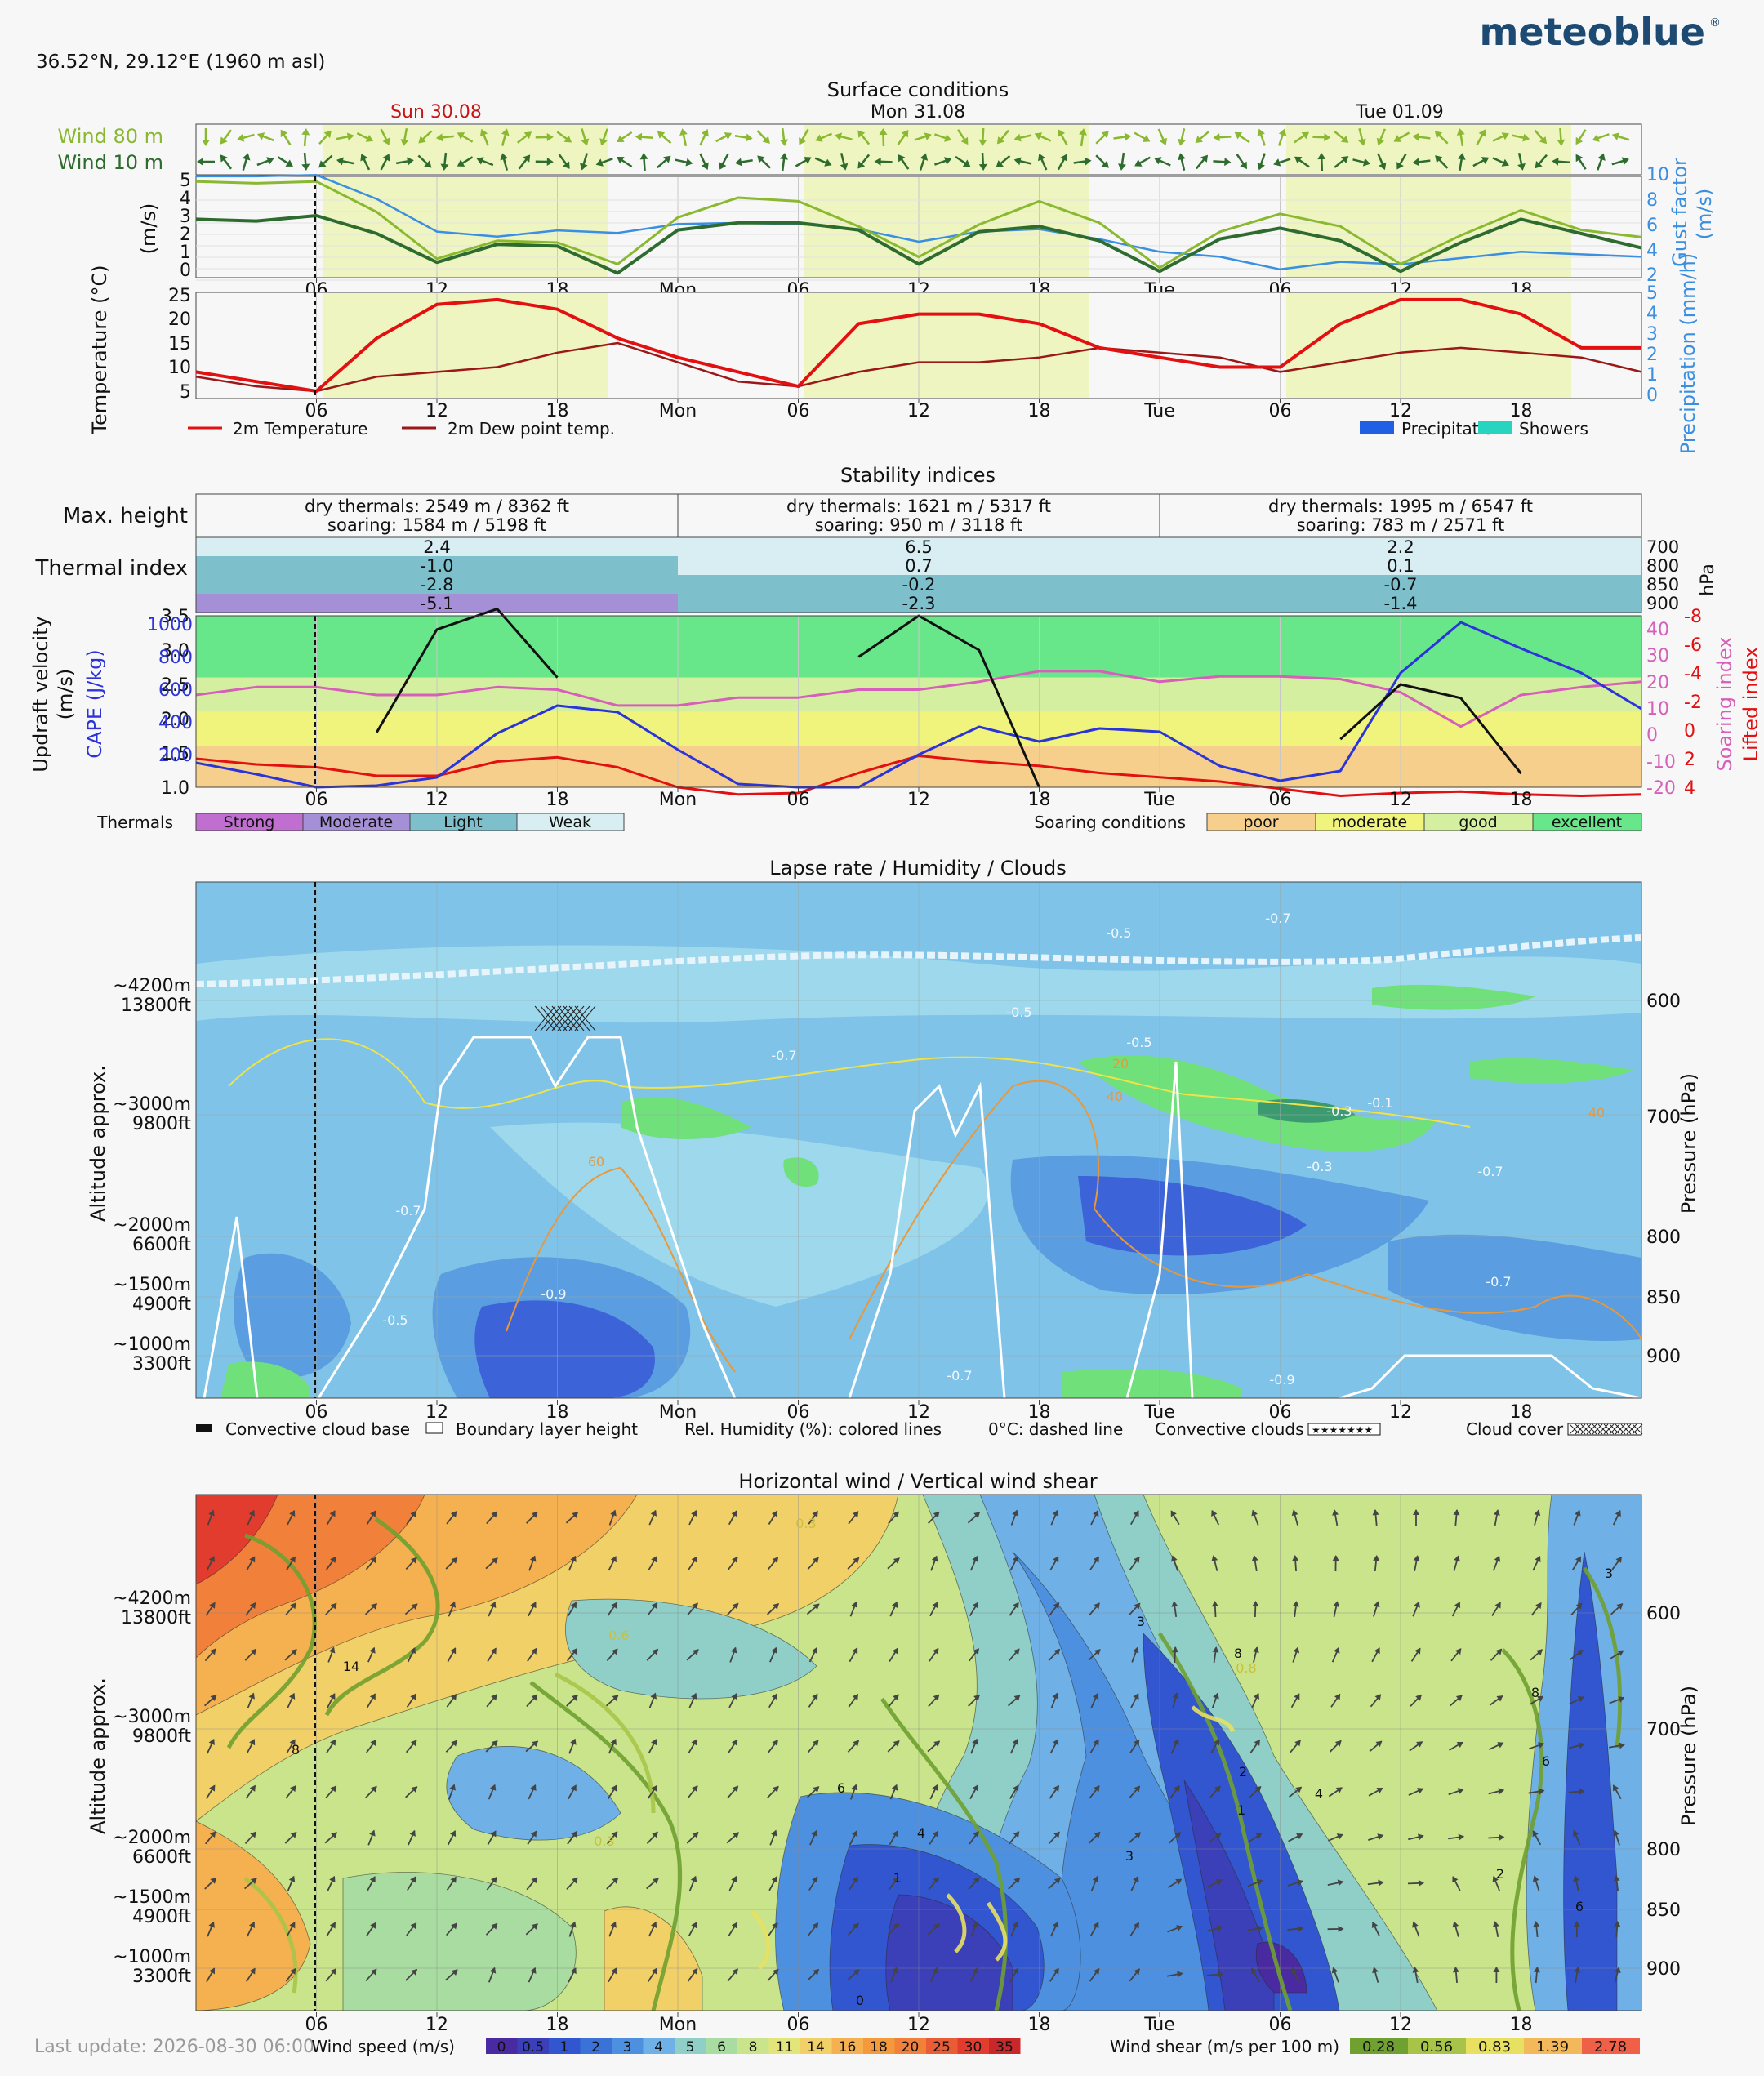 The image size is (1764, 2076). Describe the element at coordinates (1652, 355) in the screenshot. I see `y-tick-label: 2` at that location.